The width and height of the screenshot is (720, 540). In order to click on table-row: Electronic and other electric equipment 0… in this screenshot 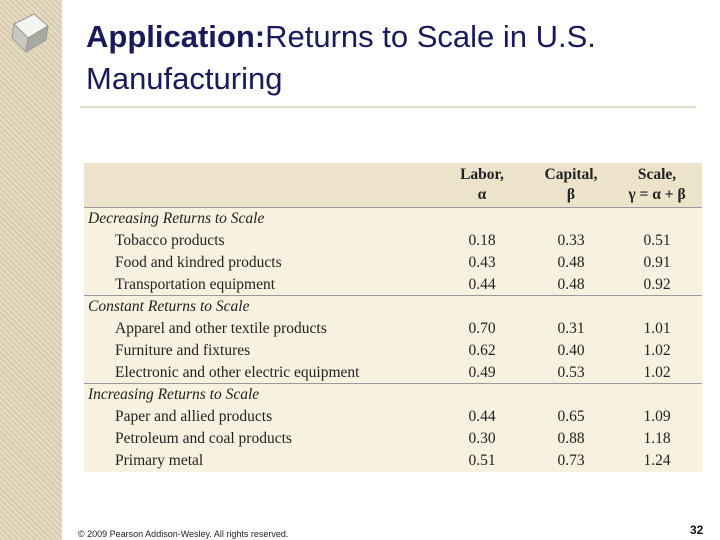, I will do `click(393, 373)`.